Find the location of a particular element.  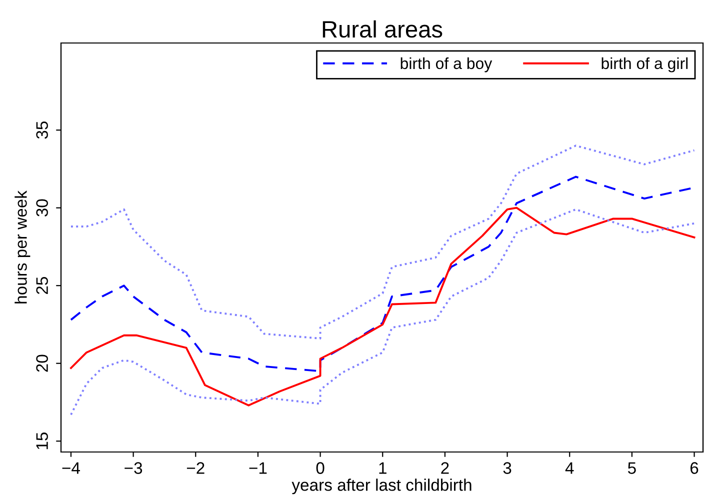

x-tick-label: 6 is located at coordinates (694, 468).